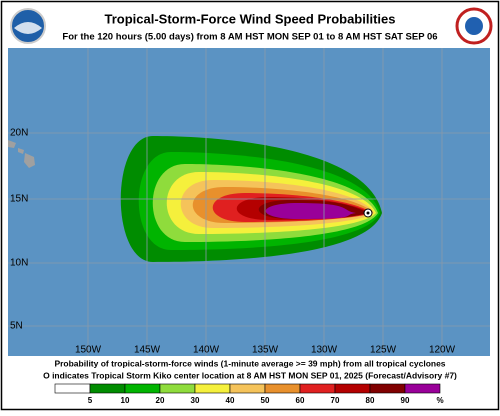 The width and height of the screenshot is (500, 416). Describe the element at coordinates (442, 350) in the screenshot. I see `lon-label: 120W` at that location.